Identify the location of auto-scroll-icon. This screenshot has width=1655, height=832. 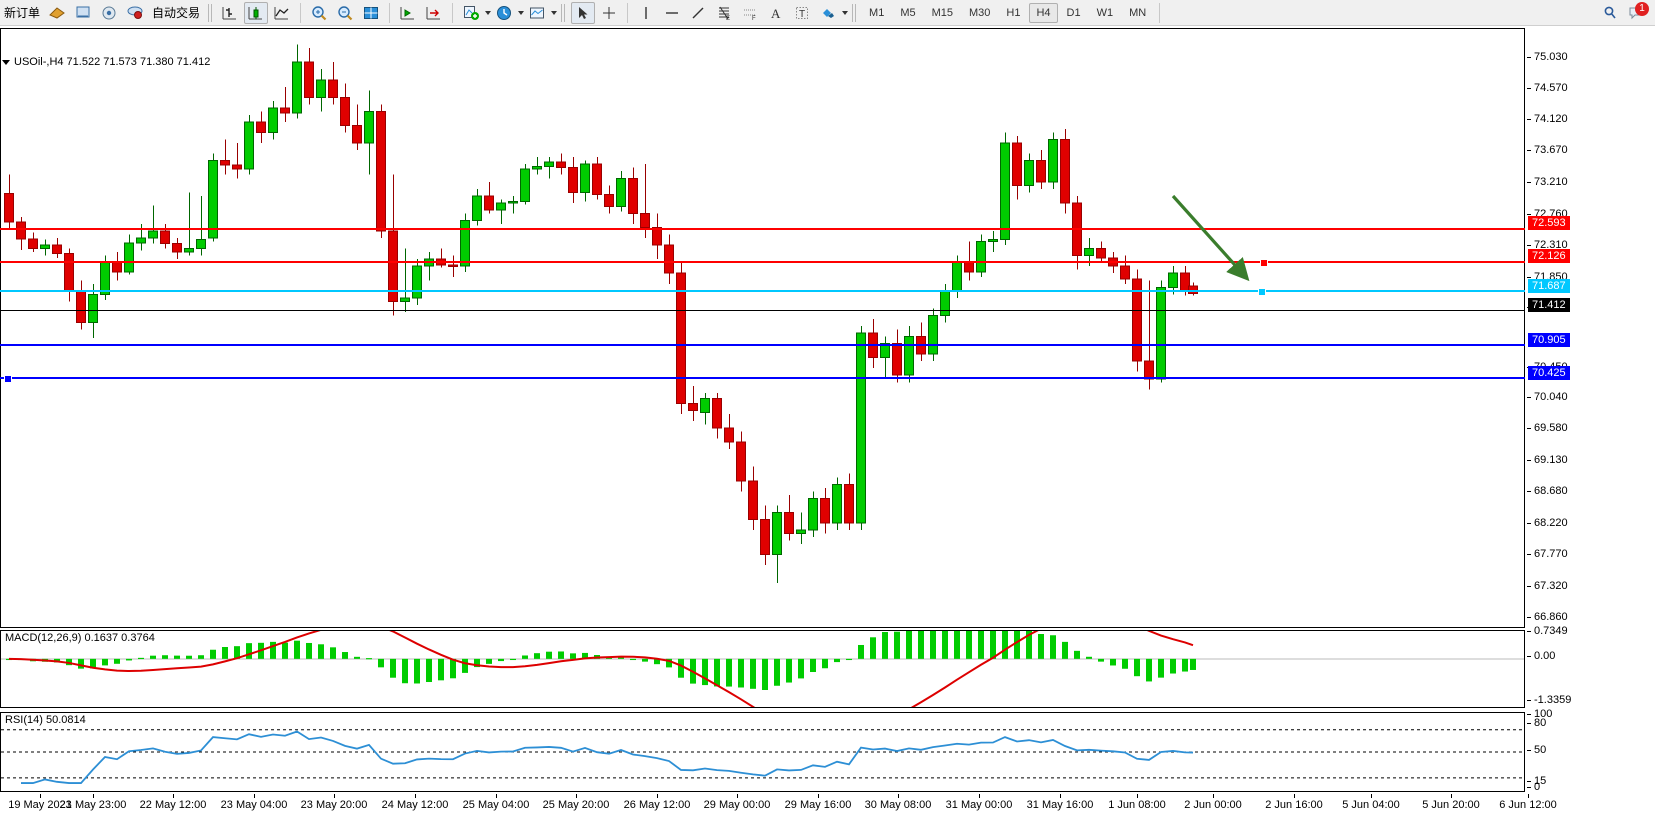
(434, 13).